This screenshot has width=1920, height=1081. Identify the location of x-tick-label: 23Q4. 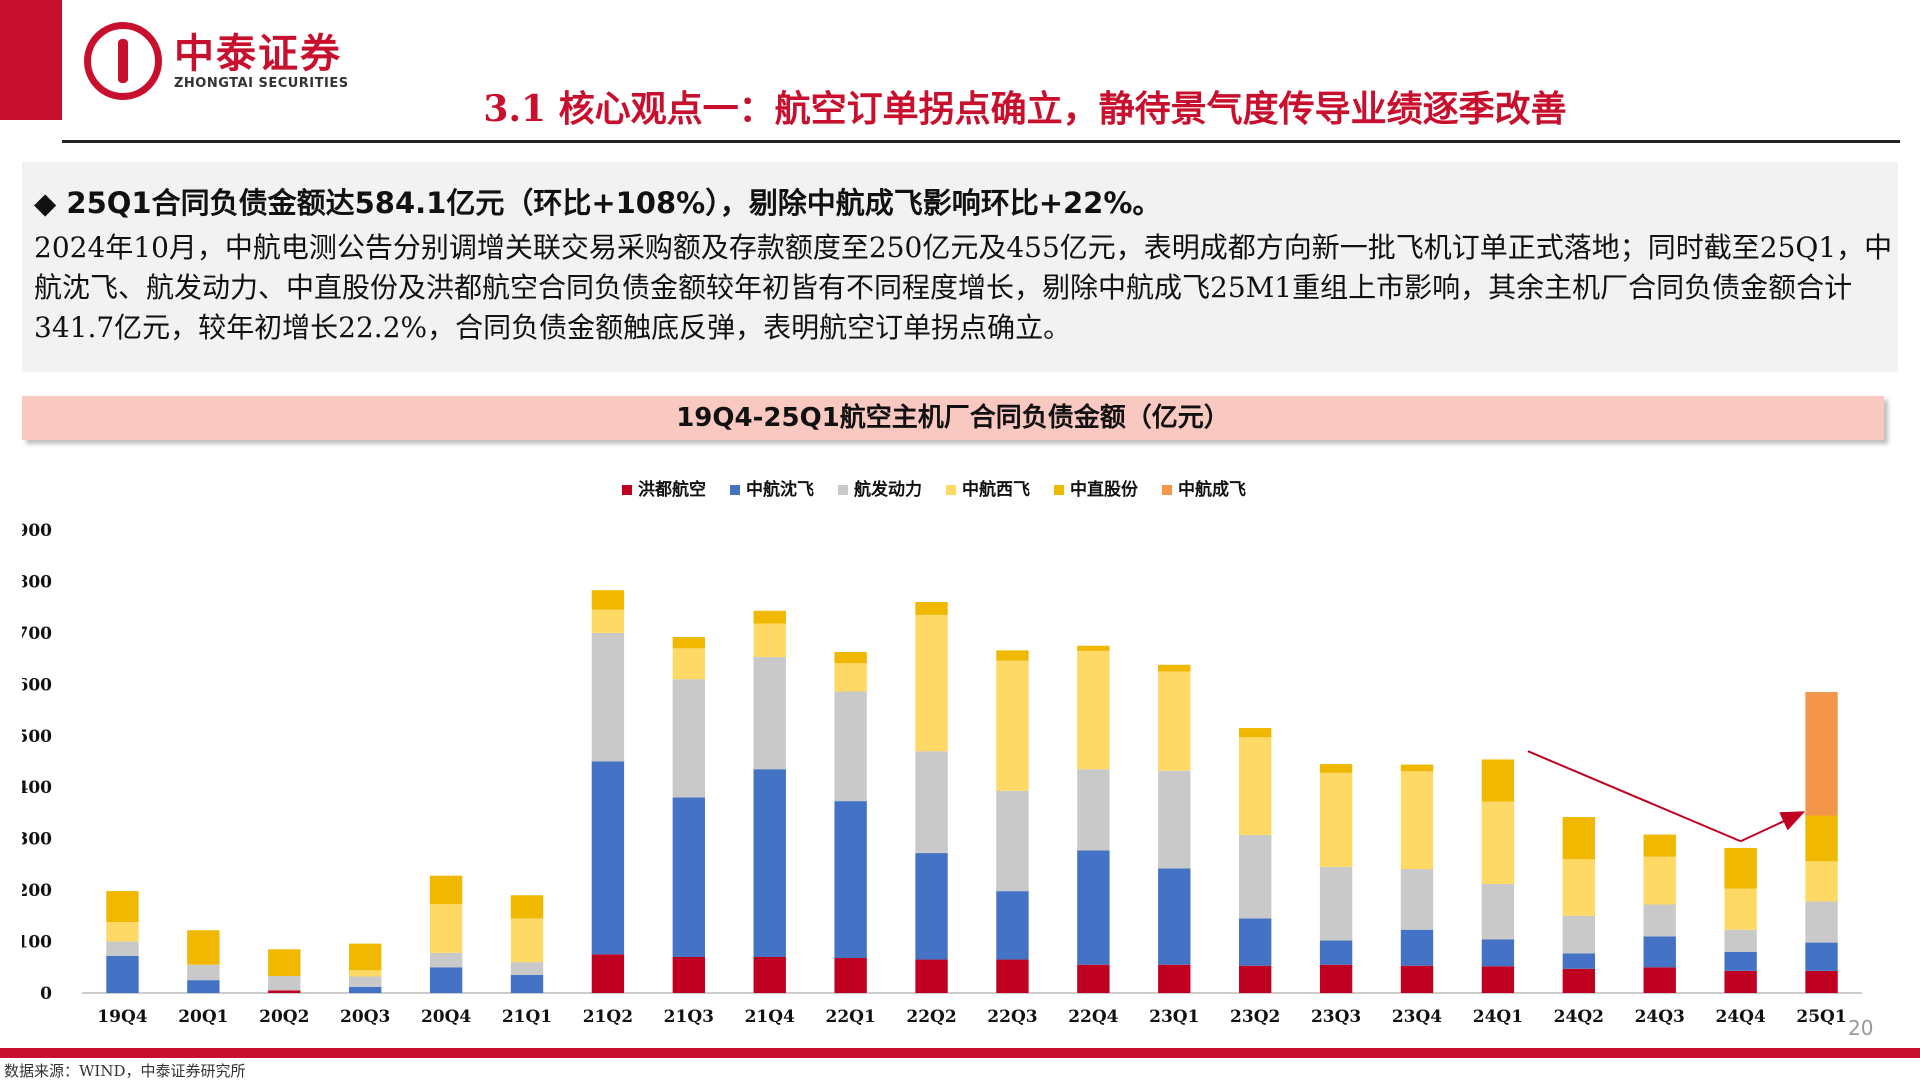
(1417, 1017).